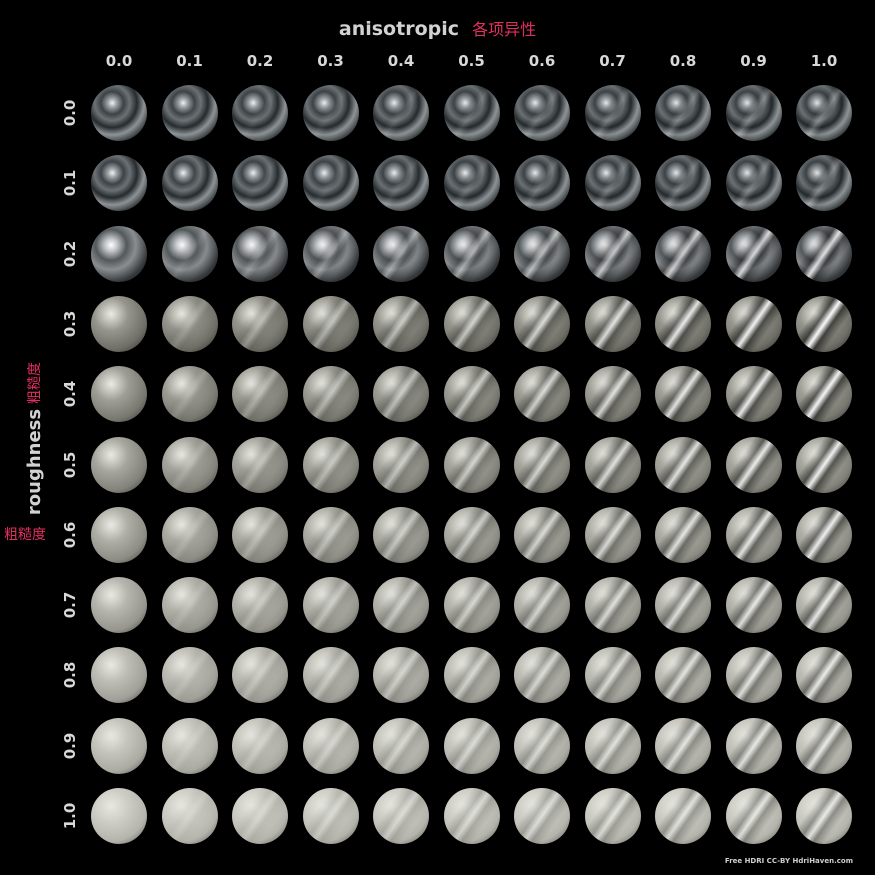 This screenshot has width=875, height=875. What do you see at coordinates (471, 61) in the screenshot?
I see `column-label: 0.5` at bounding box center [471, 61].